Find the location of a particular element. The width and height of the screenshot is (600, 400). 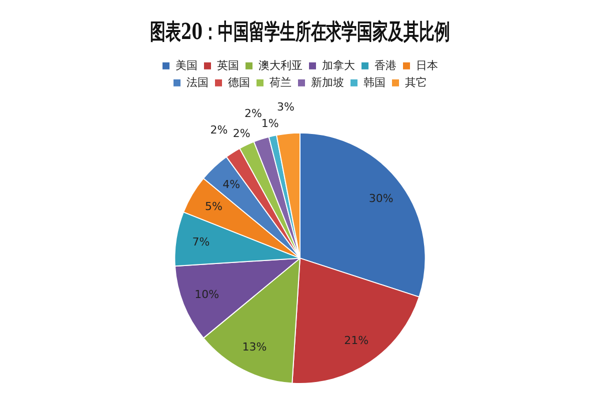

data-label: 10% is located at coordinates (207, 294).